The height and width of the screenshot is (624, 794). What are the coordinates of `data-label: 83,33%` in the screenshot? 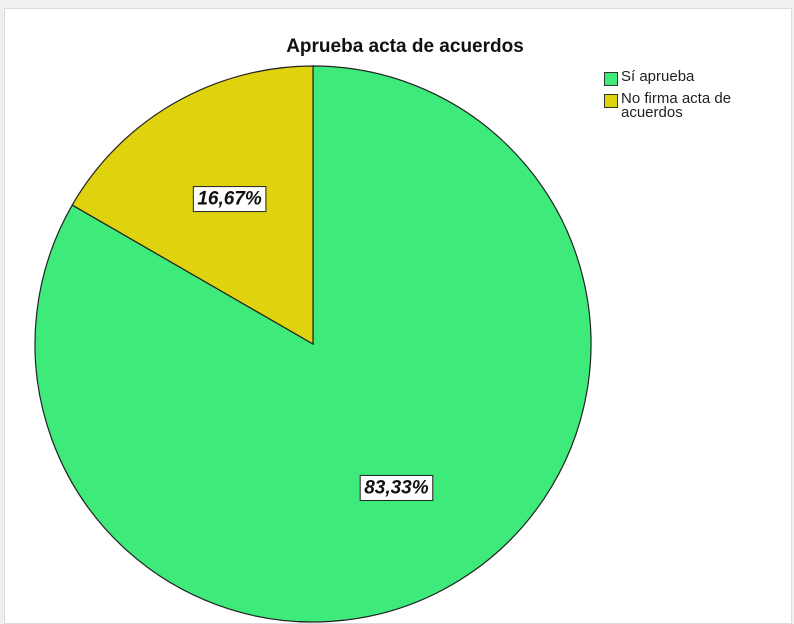 It's located at (396, 487).